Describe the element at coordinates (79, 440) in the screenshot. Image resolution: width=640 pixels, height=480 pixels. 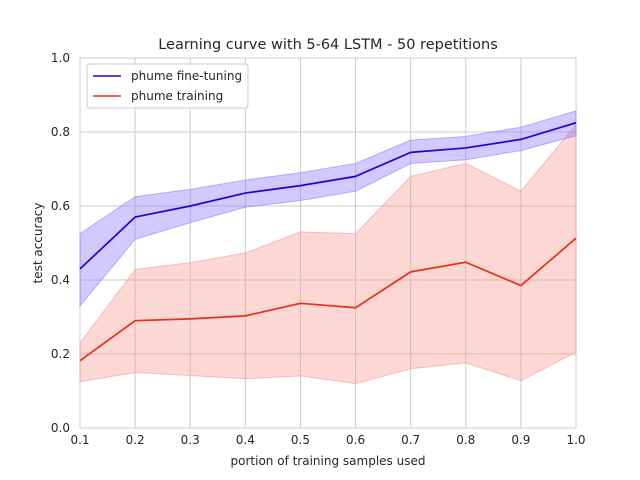
I see `x-tick-label: 0.1` at that location.